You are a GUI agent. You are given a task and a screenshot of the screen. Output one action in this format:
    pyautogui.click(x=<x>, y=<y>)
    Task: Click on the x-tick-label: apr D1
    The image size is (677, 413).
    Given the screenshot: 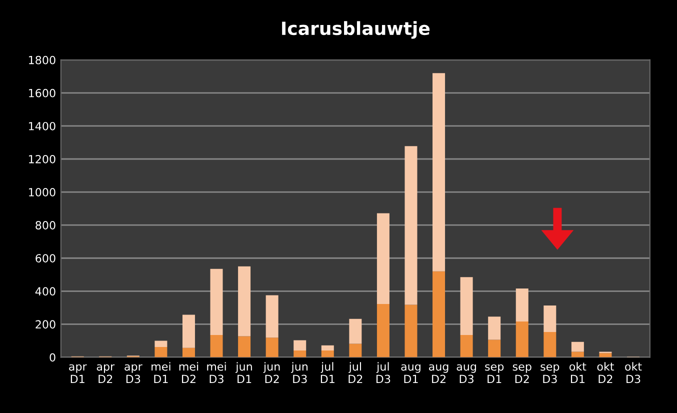 What is the action you would take?
    pyautogui.click(x=78, y=373)
    